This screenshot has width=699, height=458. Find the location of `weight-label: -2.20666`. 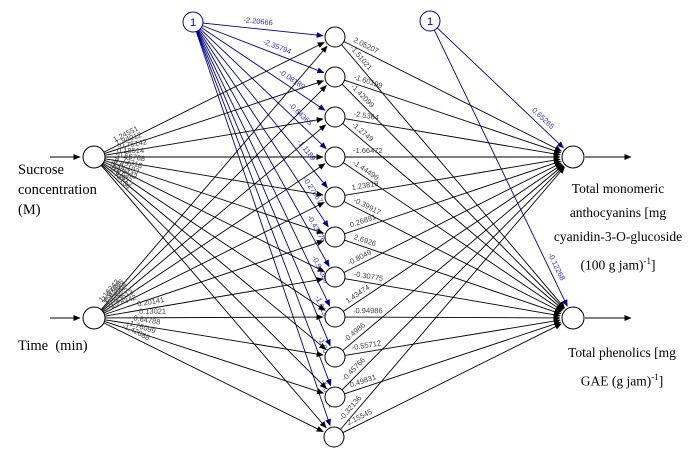

weight-label: -2.20666 is located at coordinates (258, 21).